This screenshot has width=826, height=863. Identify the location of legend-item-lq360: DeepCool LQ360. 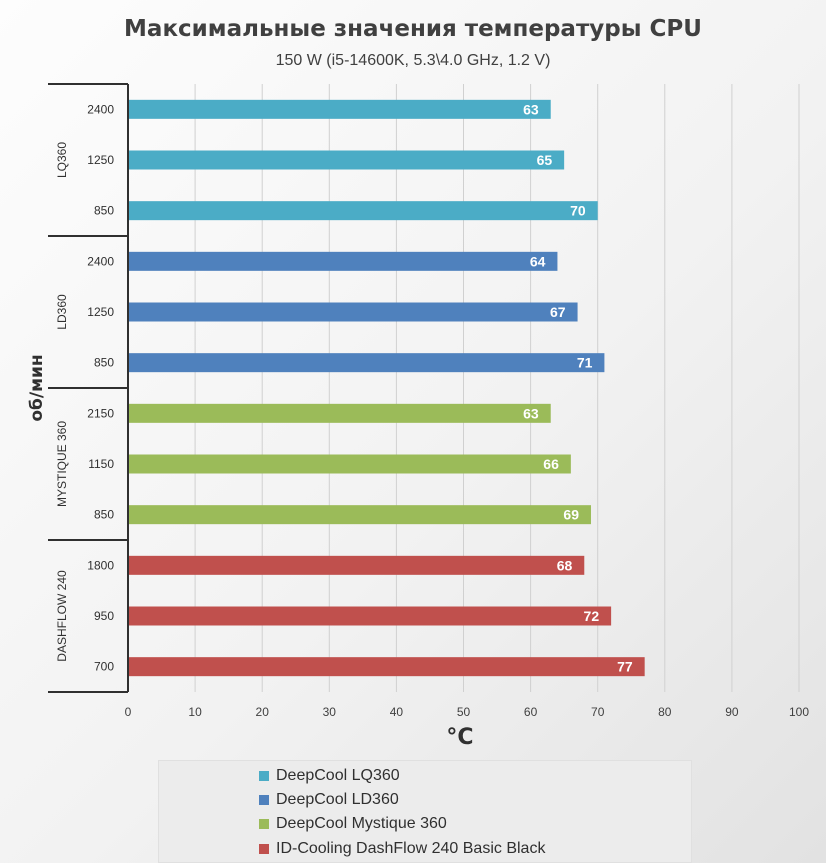
(329, 776).